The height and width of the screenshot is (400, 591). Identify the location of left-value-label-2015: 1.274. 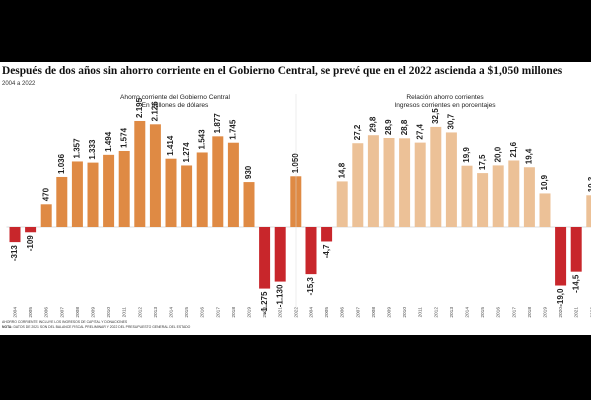
(186, 152).